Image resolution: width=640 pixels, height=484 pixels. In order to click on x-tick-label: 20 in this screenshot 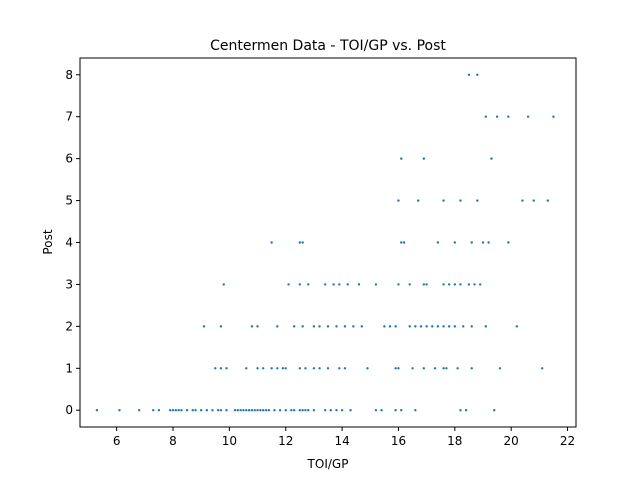, I will do `click(511, 441)`.